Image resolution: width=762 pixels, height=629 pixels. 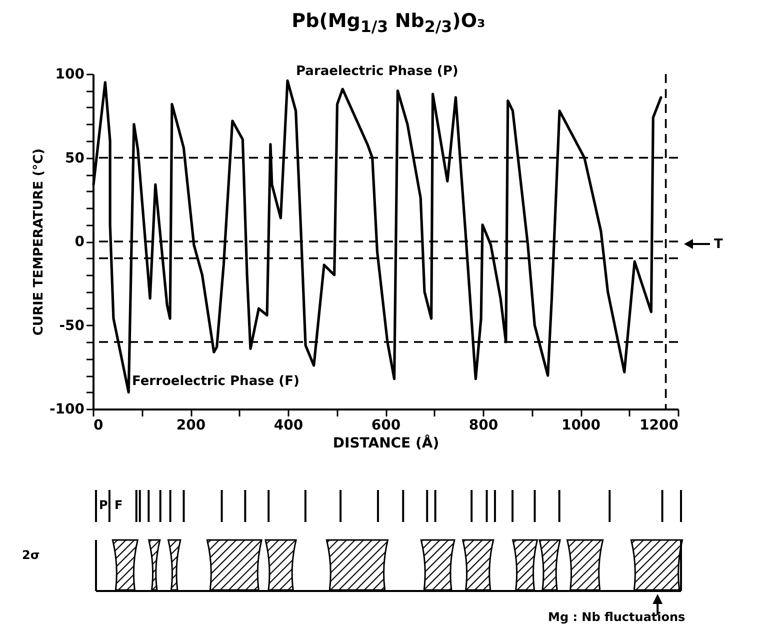 What do you see at coordinates (70, 74) in the screenshot?
I see `y-tick-label: 100` at bounding box center [70, 74].